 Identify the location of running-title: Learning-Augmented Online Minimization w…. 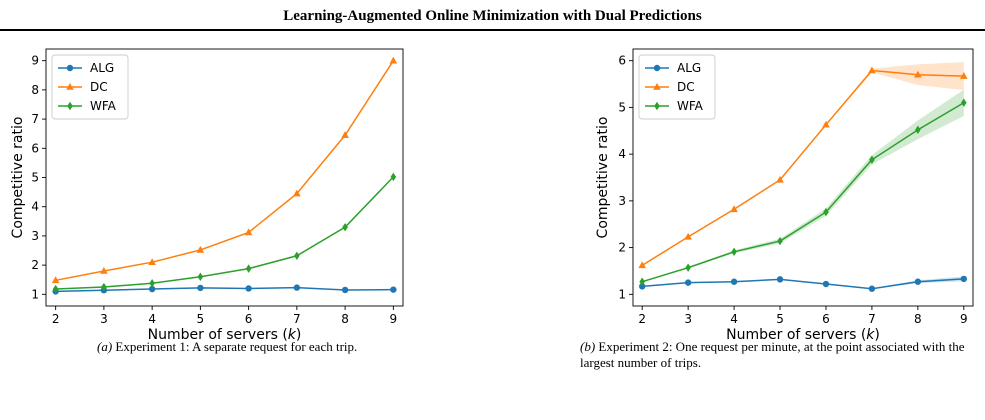
(492, 16).